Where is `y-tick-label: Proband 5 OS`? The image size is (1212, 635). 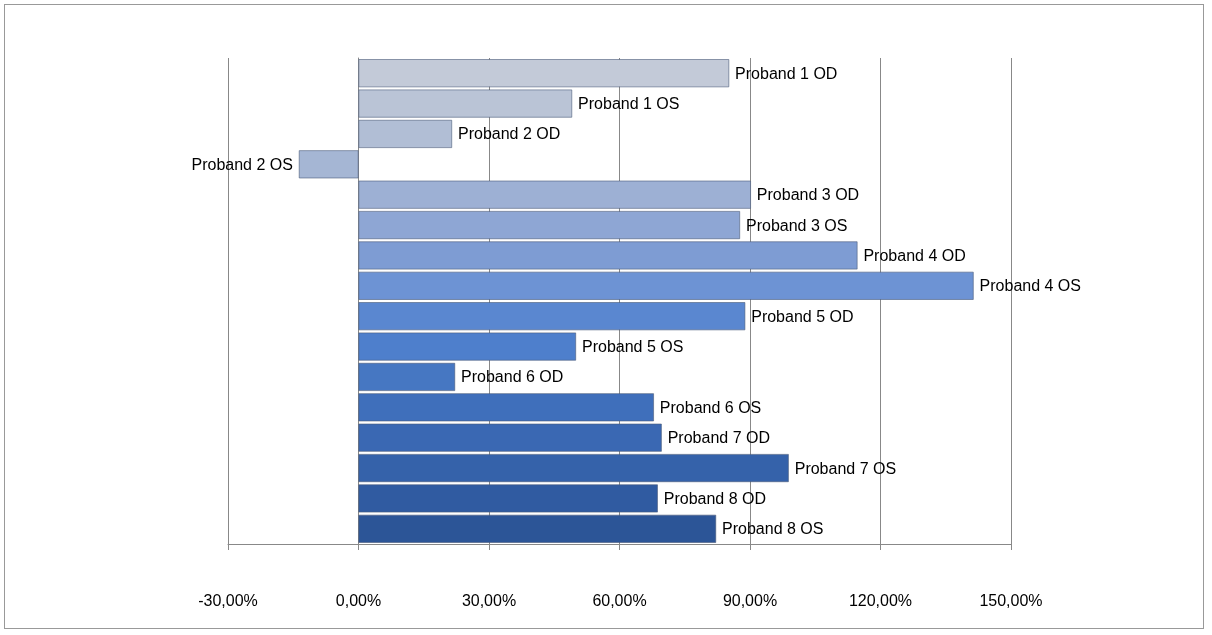 y-tick-label: Proband 5 OS is located at coordinates (633, 347).